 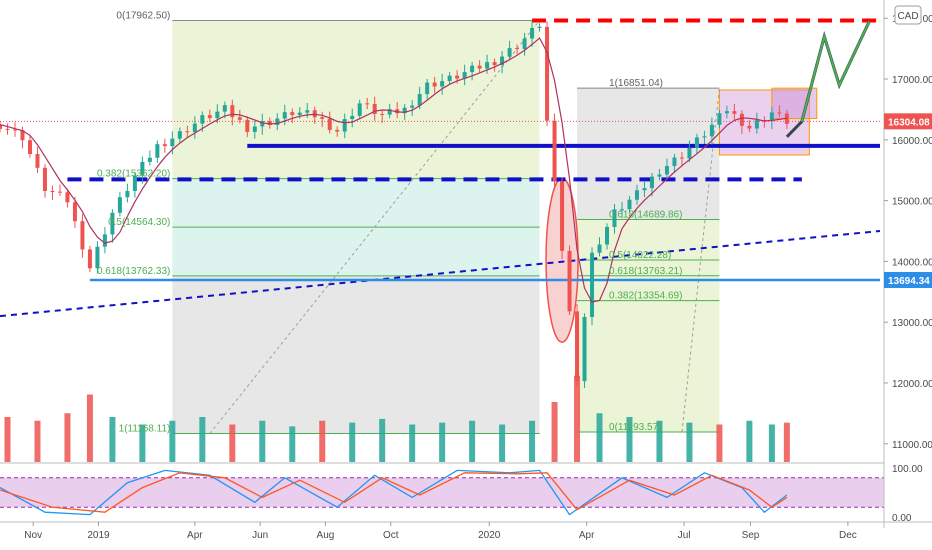 What do you see at coordinates (751, 535) in the screenshot?
I see `time-tick-label-9: Sep` at bounding box center [751, 535].